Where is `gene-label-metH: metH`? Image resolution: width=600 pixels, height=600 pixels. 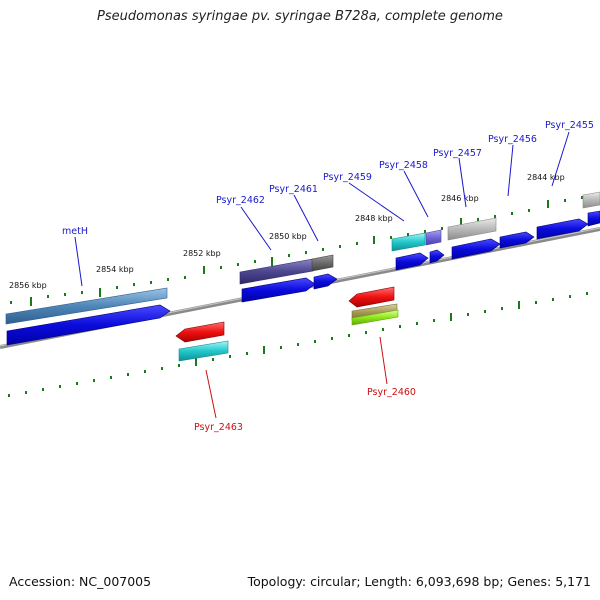 gene-label-metH: metH is located at coordinates (75, 231).